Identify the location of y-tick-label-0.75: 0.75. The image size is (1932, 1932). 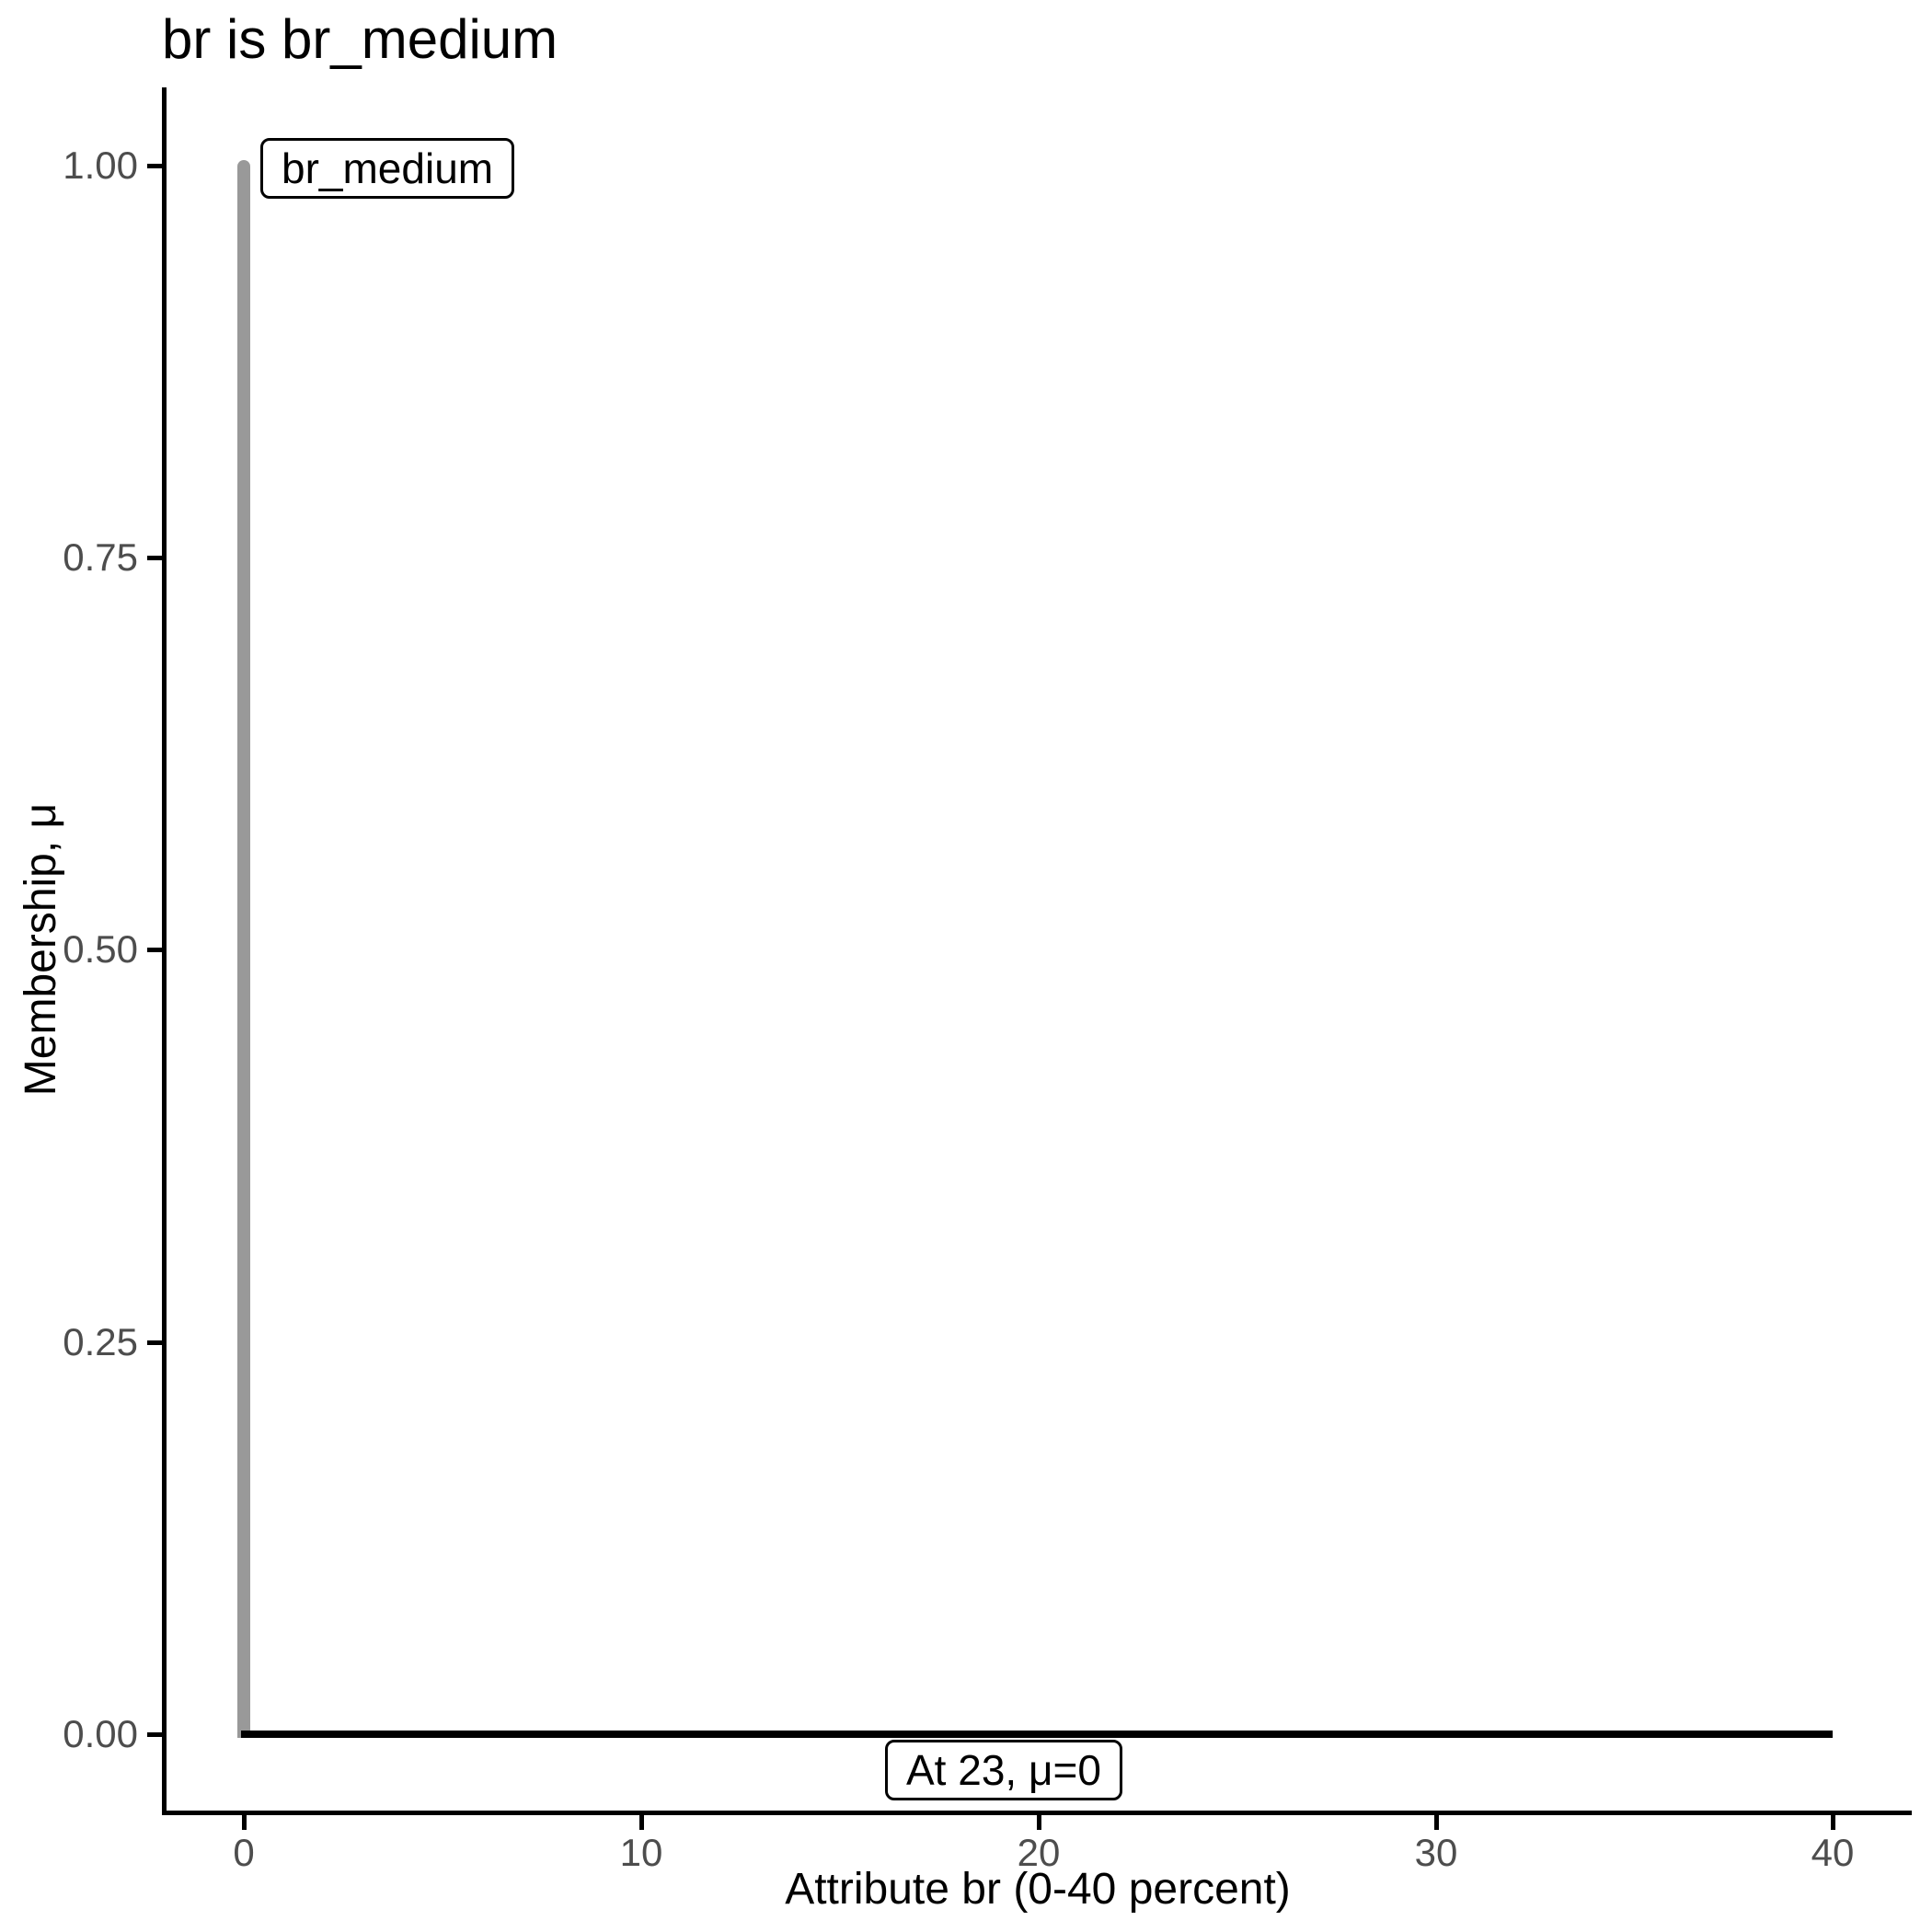
(100, 557).